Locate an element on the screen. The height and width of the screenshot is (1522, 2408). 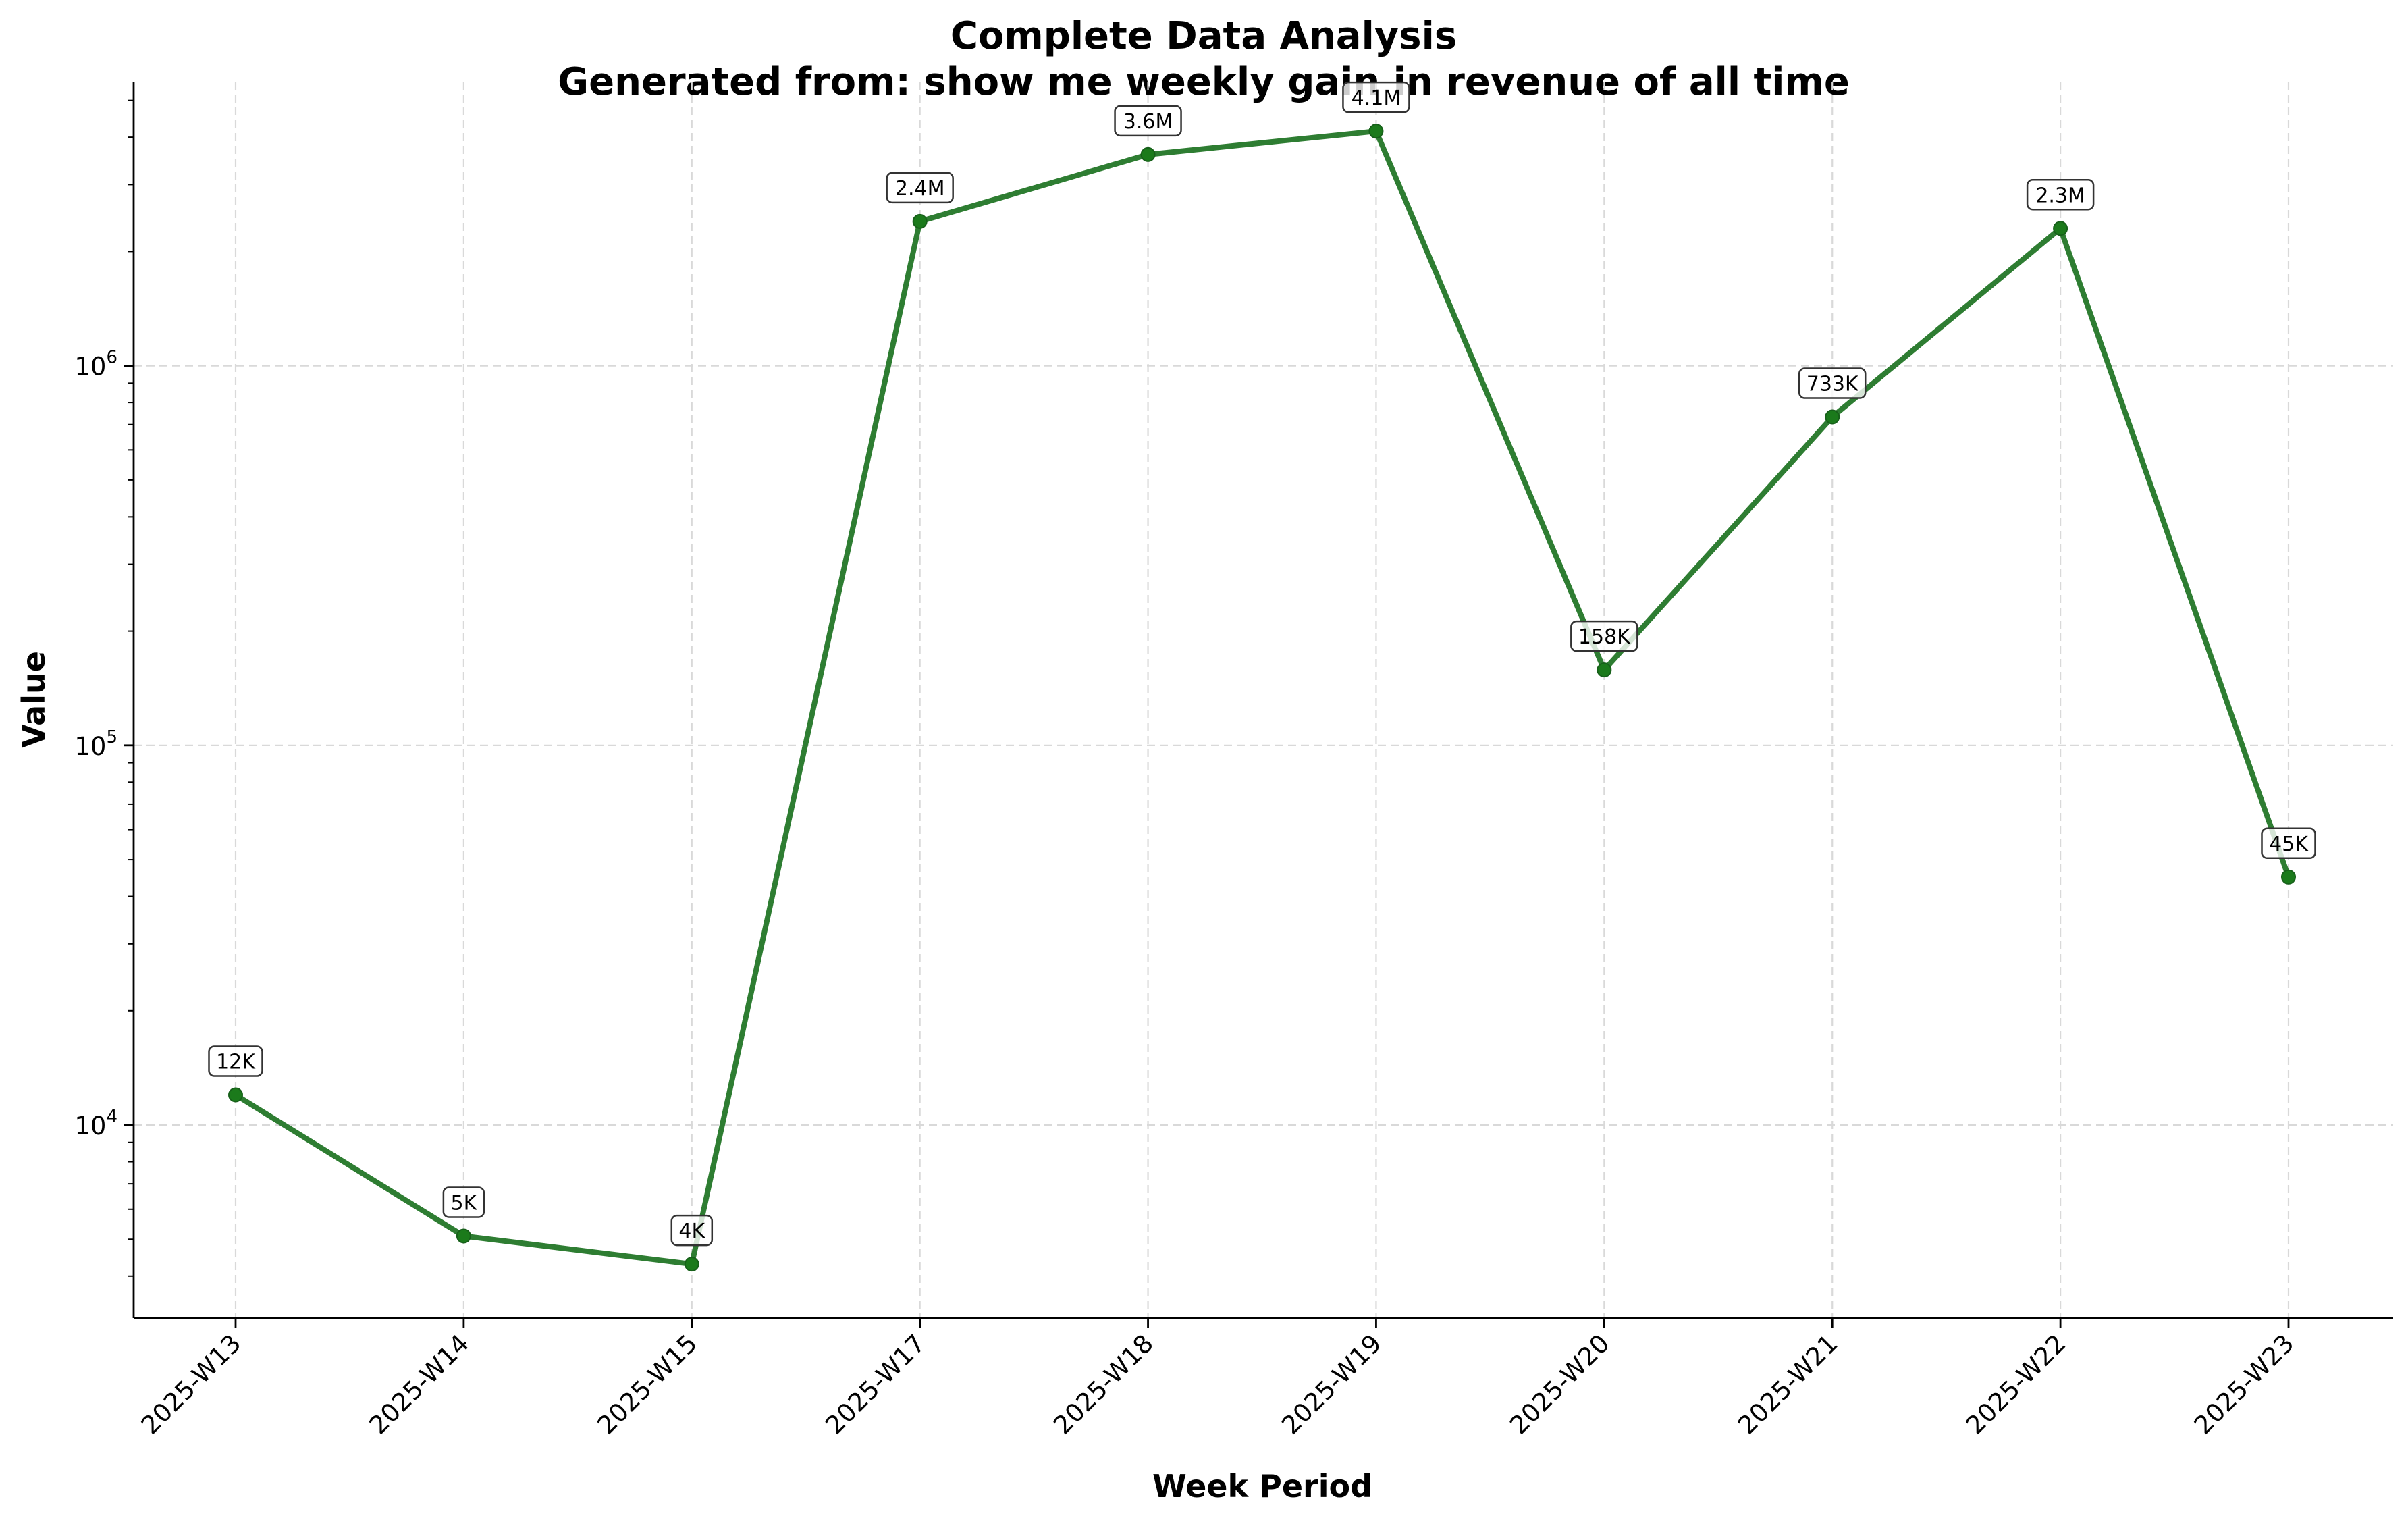
data-label-text: 158K is located at coordinates (1604, 637).